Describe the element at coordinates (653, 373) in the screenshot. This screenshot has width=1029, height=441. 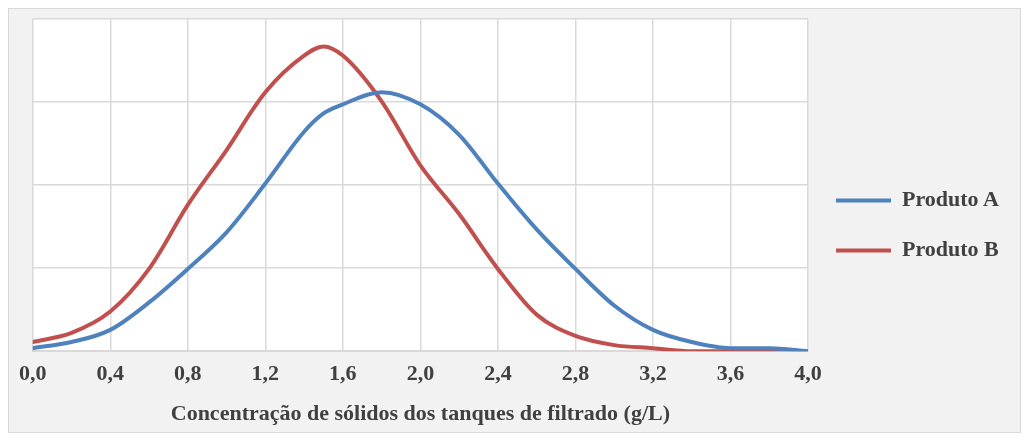
I see `x-tick-label: 3,2` at that location.